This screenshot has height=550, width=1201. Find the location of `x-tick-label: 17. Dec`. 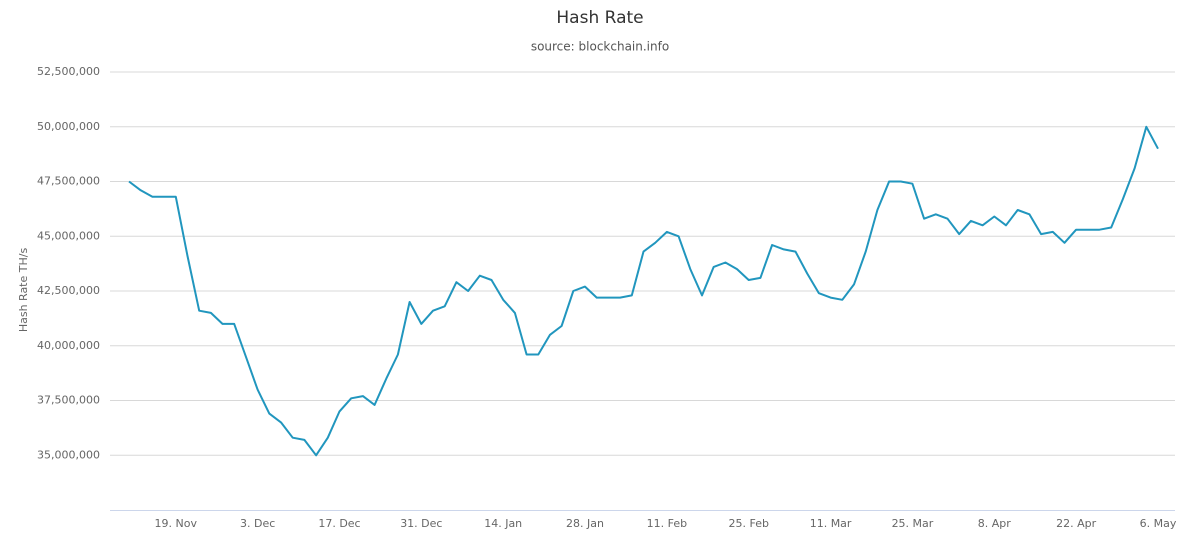

x-tick-label: 17. Dec is located at coordinates (339, 523).